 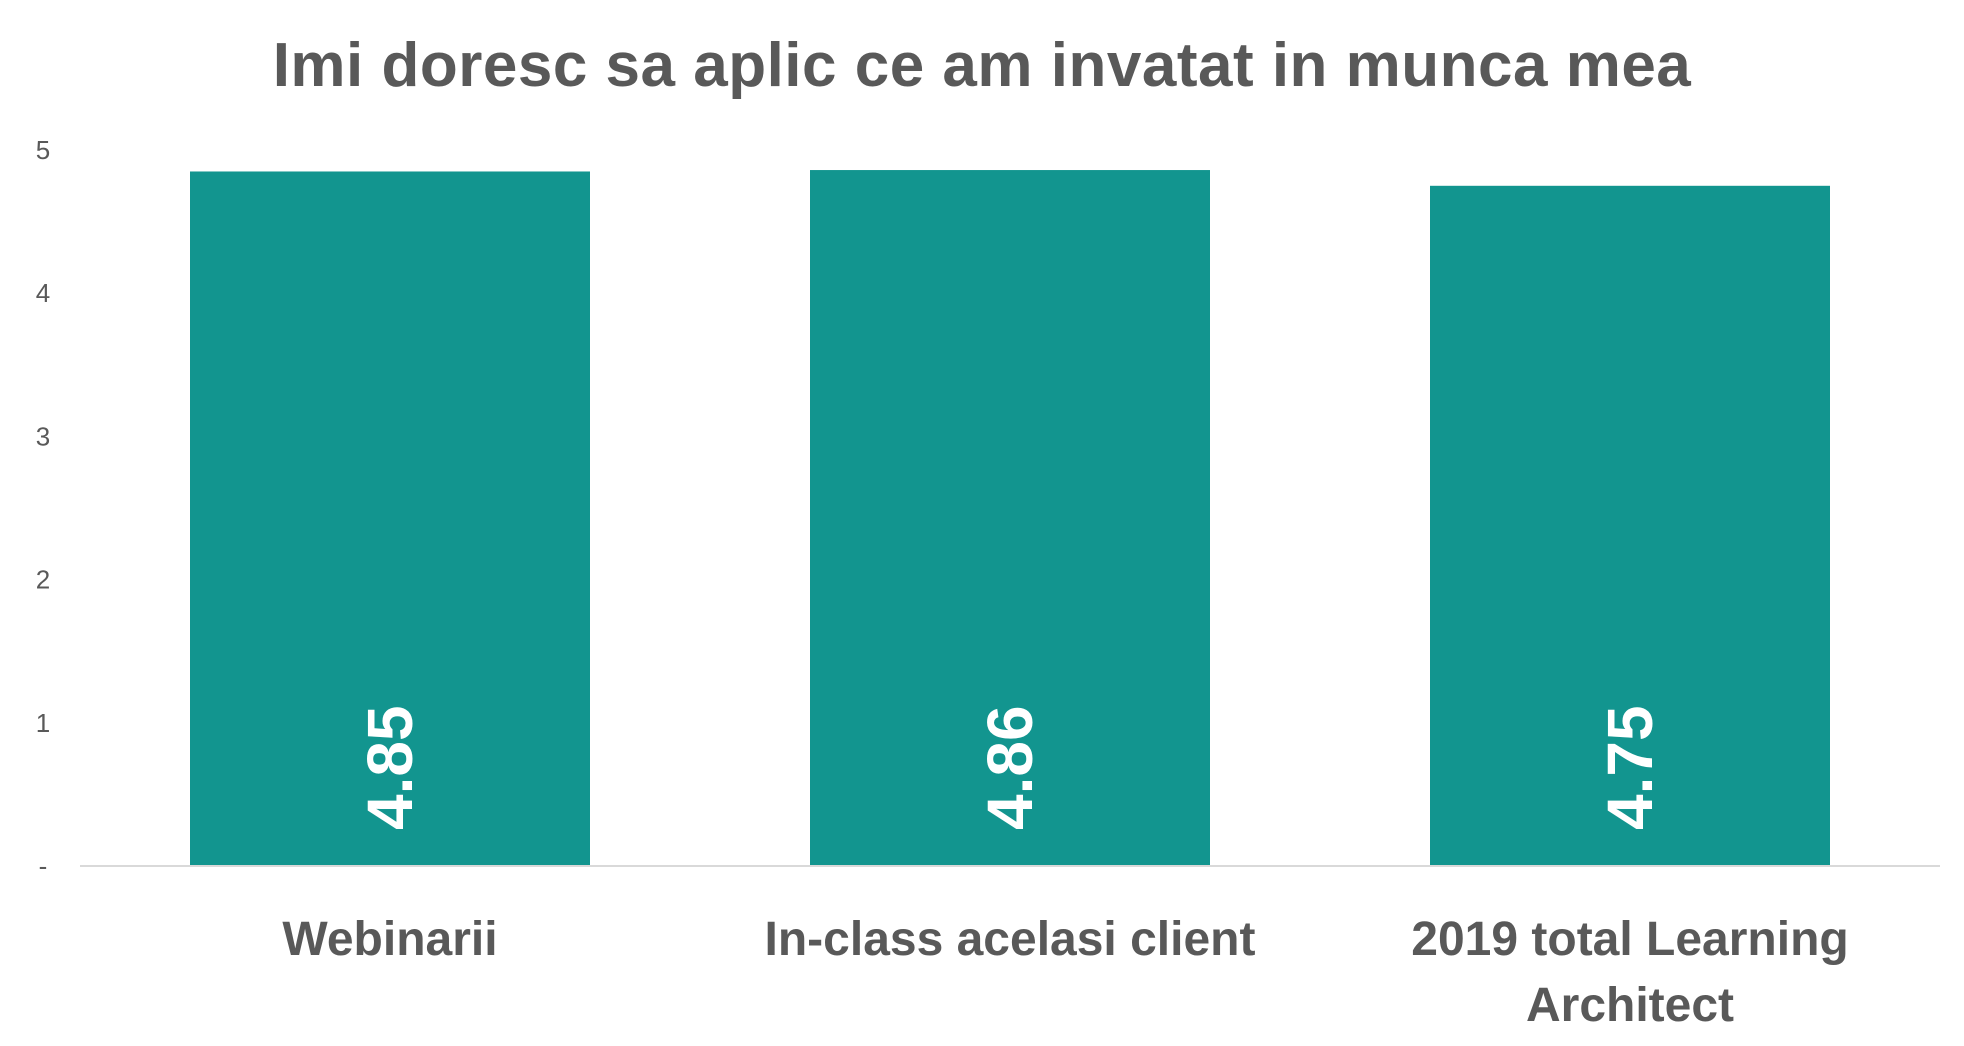 I want to click on x-category-label: Architect, so click(x=1630, y=1005).